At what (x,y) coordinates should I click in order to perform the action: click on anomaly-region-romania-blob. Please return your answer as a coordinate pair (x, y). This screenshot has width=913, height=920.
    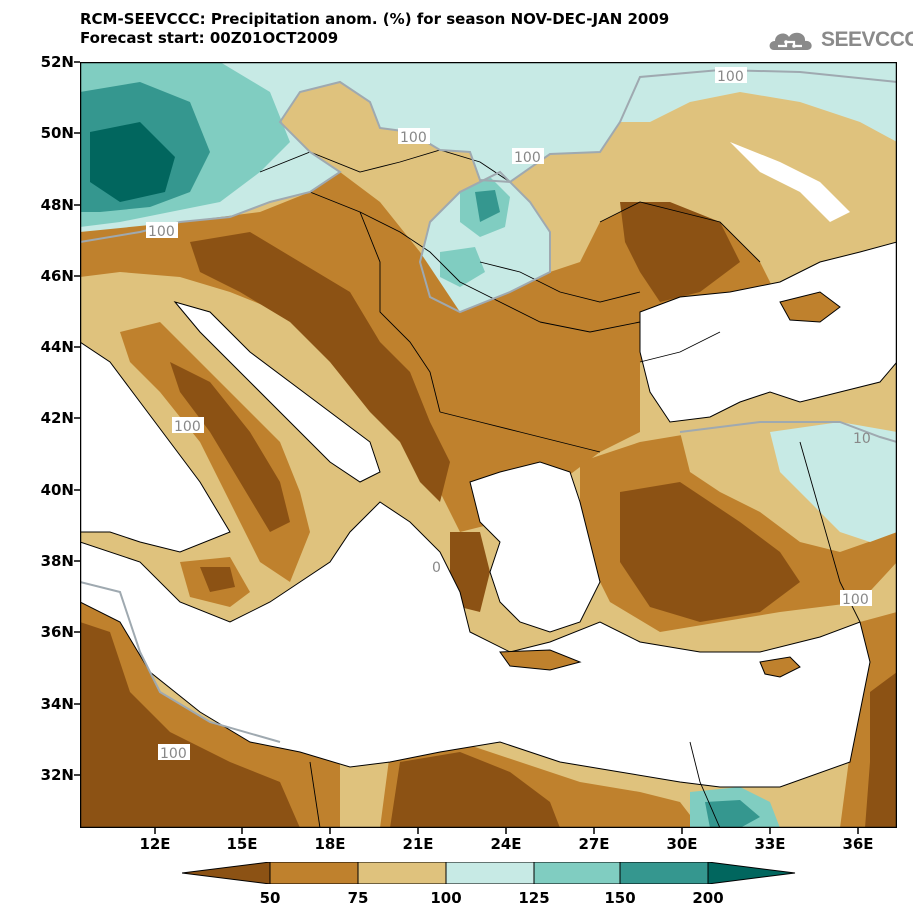
    Looking at the image, I should click on (462, 267).